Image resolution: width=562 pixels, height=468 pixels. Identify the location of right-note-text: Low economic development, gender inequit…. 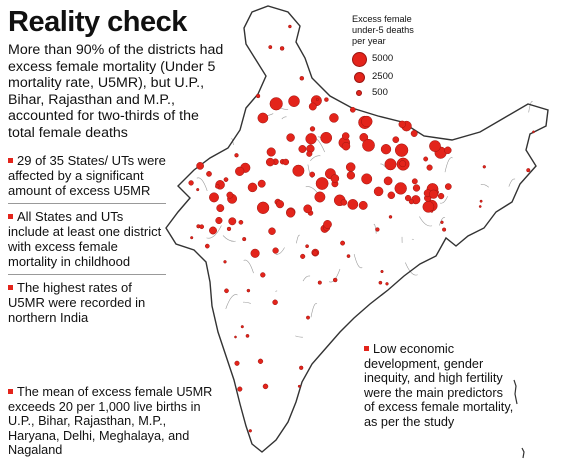
(439, 385).